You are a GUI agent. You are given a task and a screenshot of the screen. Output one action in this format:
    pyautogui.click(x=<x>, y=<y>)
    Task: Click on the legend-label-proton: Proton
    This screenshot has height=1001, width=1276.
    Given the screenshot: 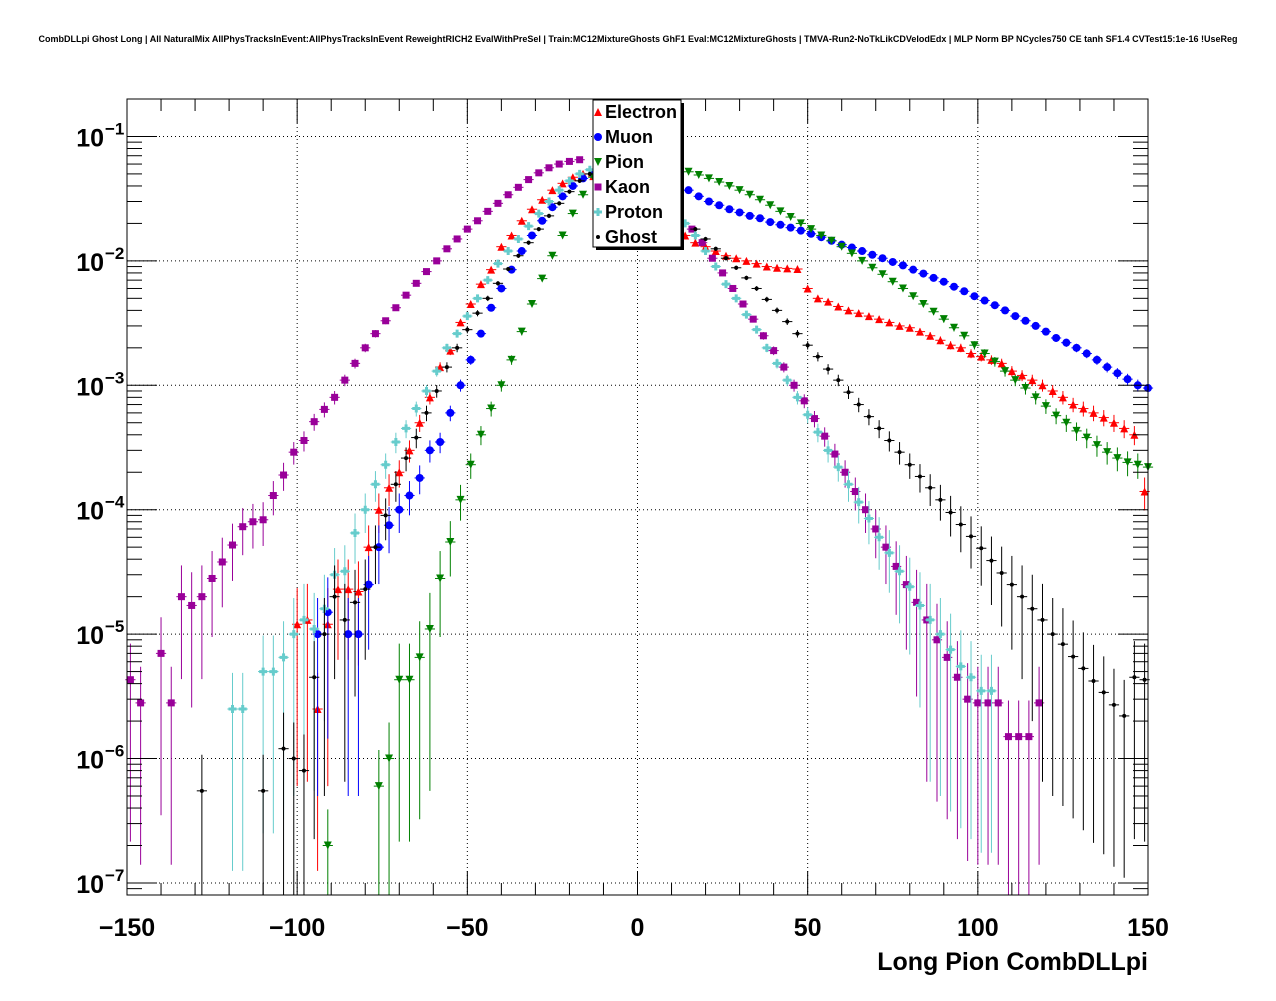 What is the action you would take?
    pyautogui.click(x=634, y=212)
    